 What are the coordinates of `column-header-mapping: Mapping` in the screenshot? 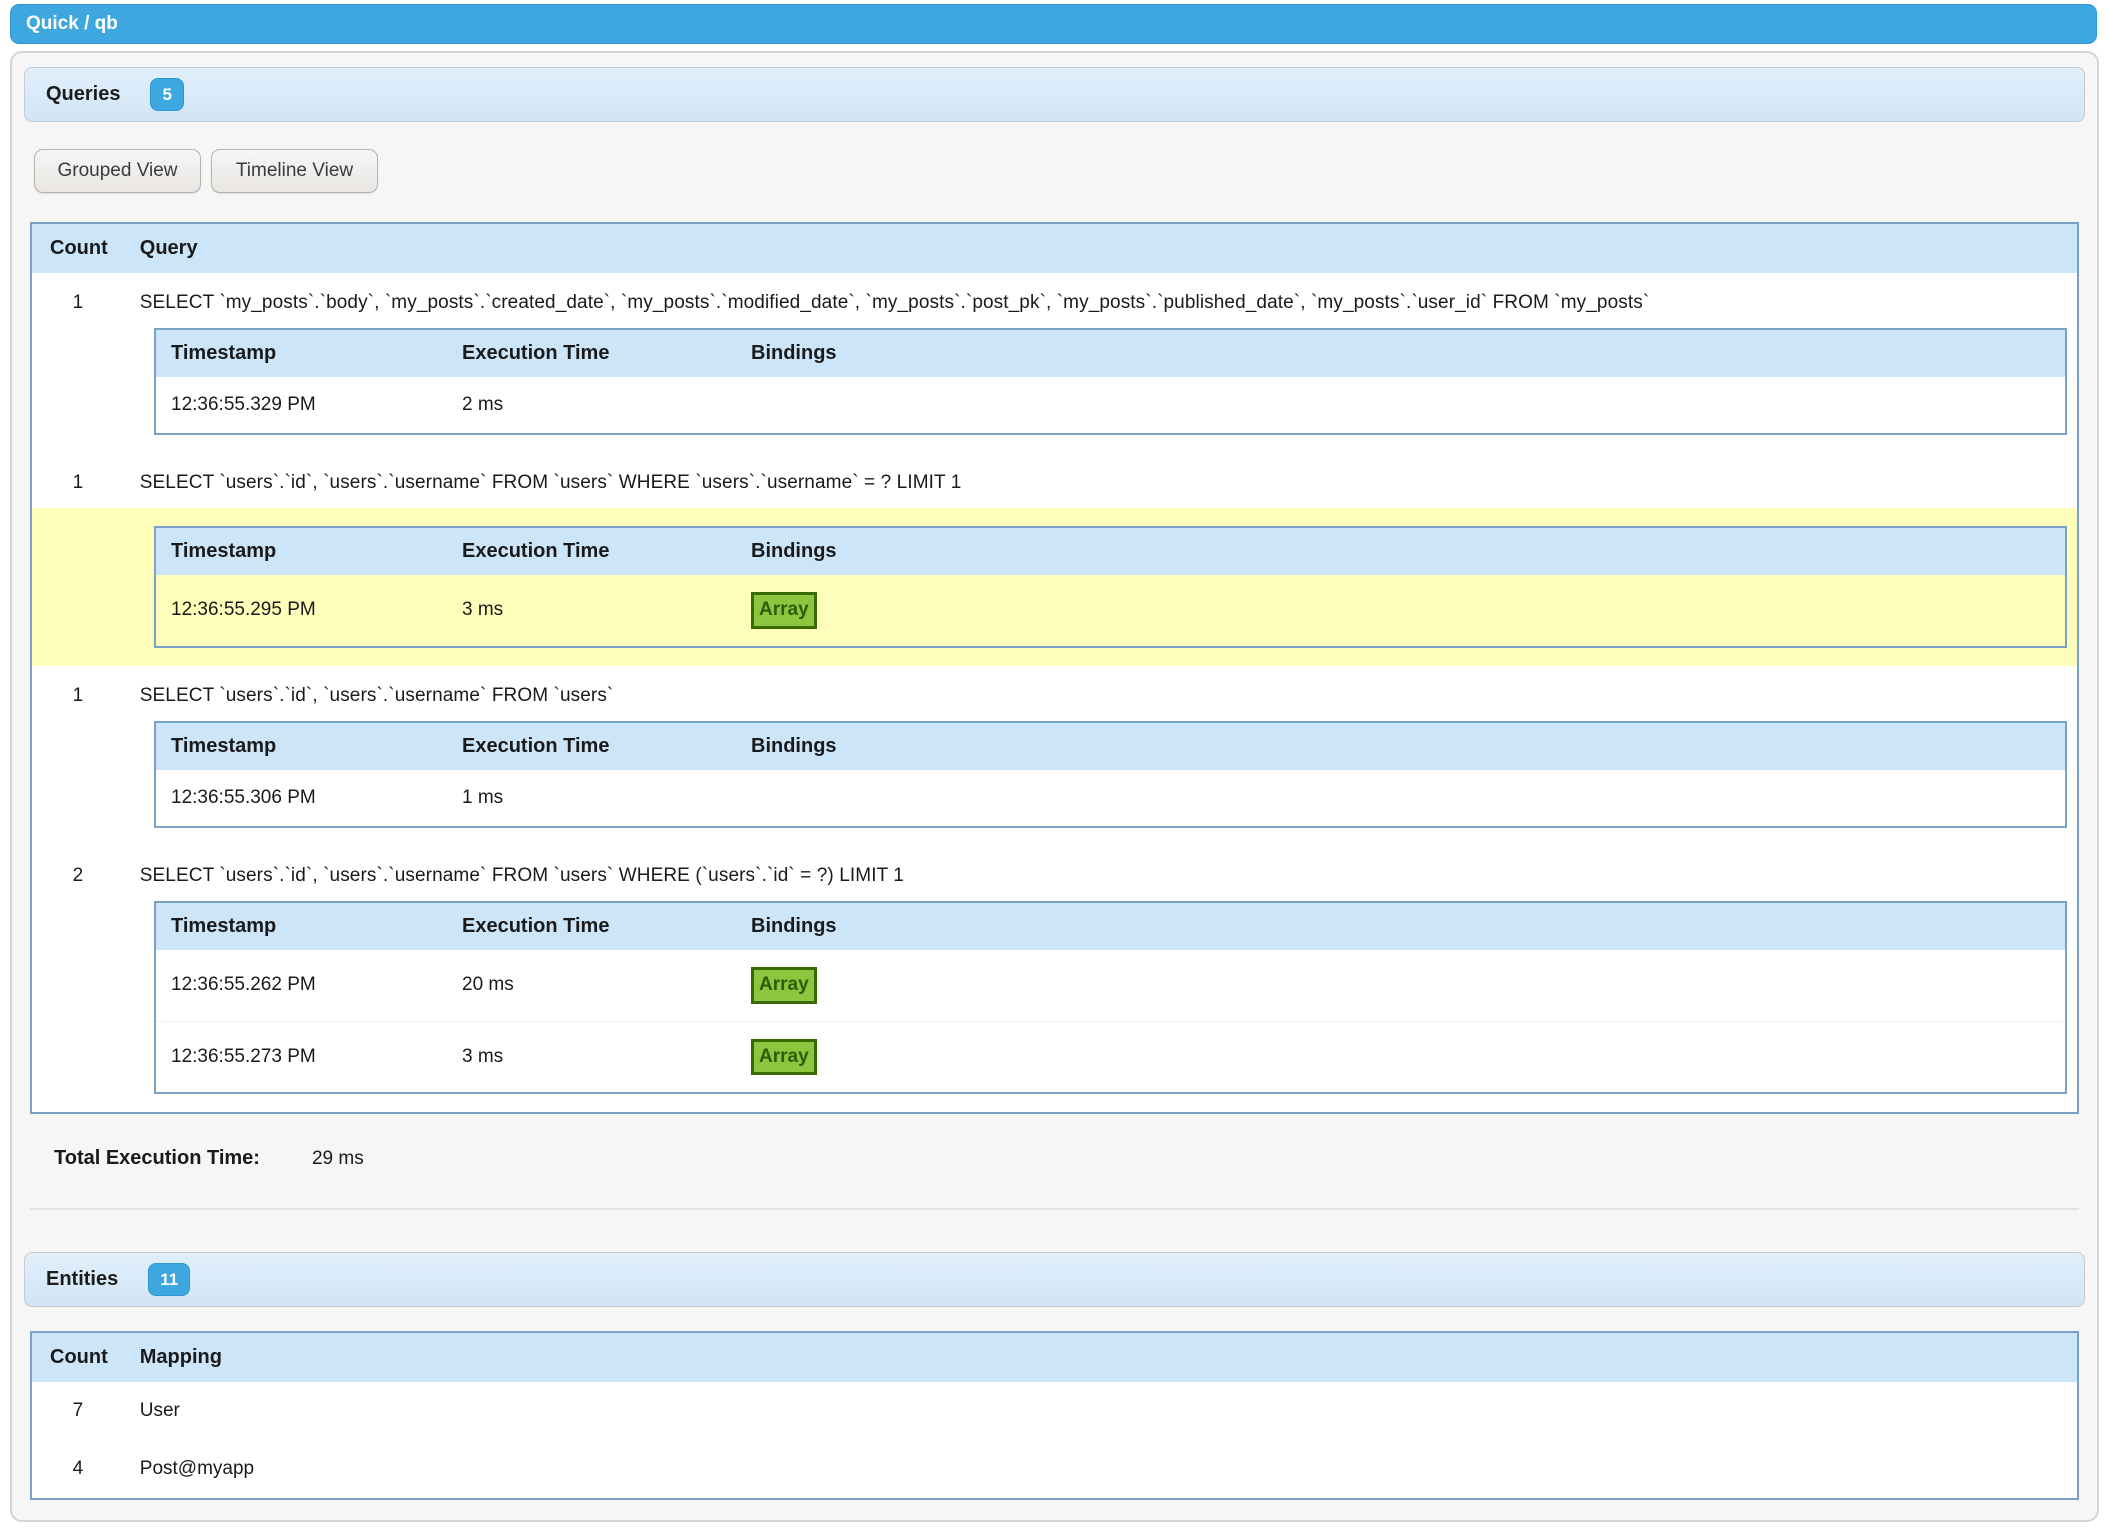 It's located at (1100, 1357).